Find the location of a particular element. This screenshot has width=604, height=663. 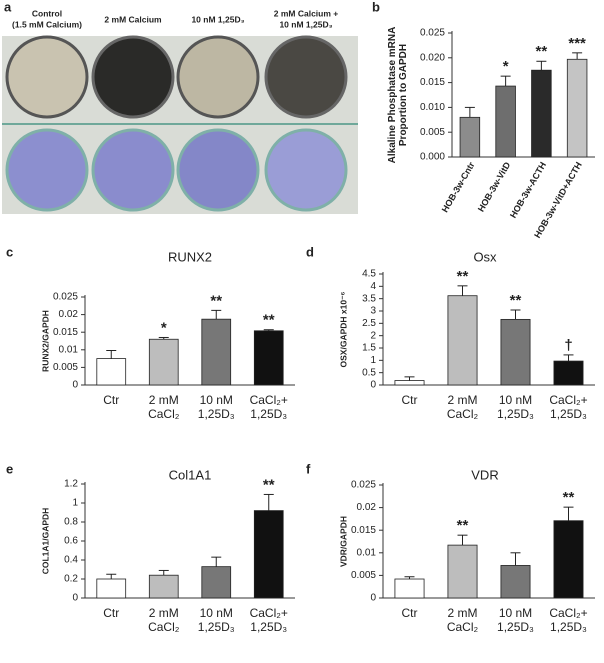

panel-label: b is located at coordinates (376, 7).